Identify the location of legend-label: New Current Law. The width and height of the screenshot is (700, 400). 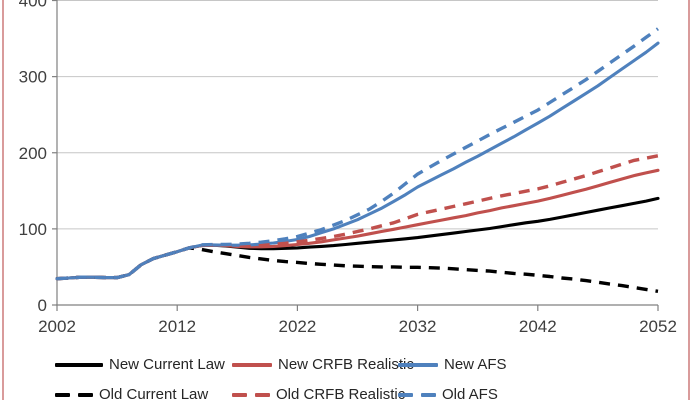
(167, 364).